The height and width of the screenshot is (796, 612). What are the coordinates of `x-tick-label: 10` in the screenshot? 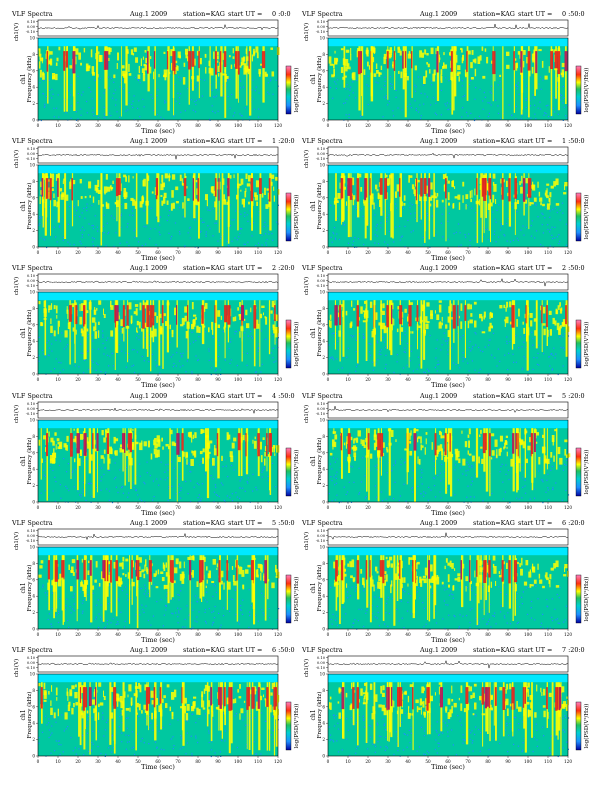 It's located at (58, 379).